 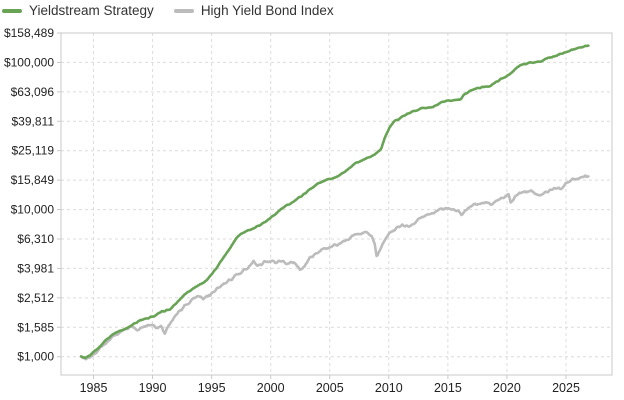 What do you see at coordinates (153, 388) in the screenshot?
I see `x-axis-label: 1990` at bounding box center [153, 388].